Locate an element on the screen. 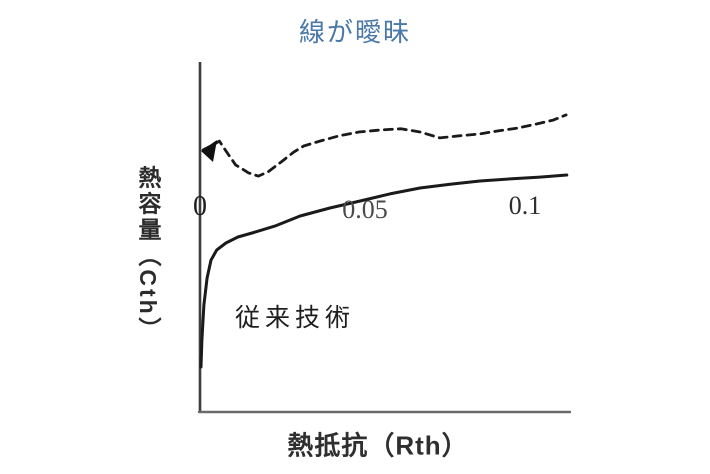  dashed-curve is located at coordinates (384, 145).